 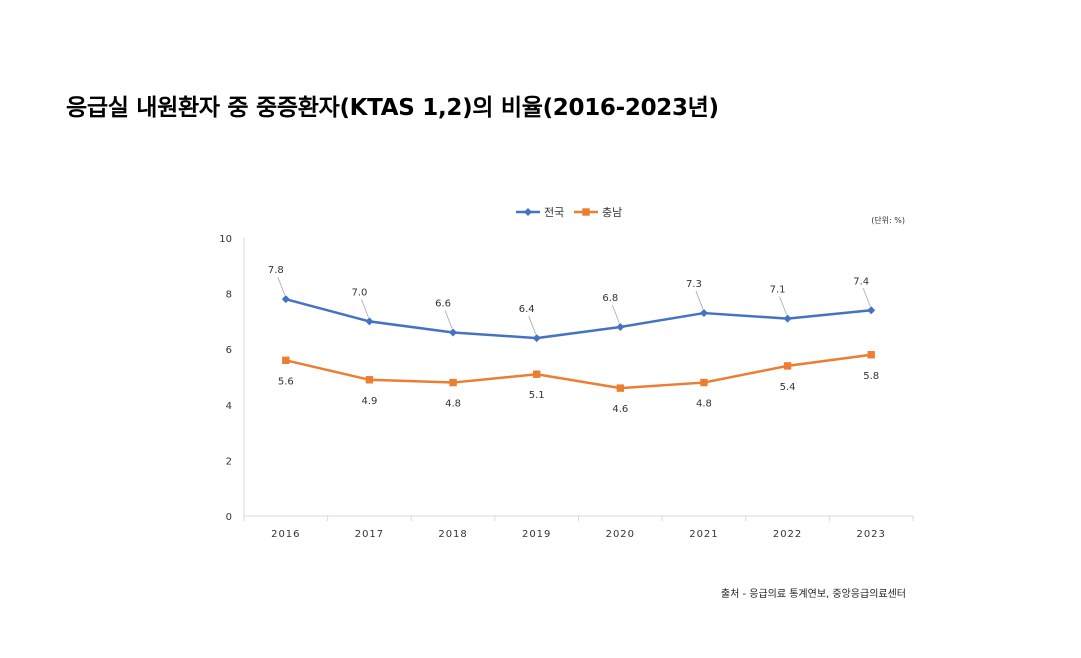 What do you see at coordinates (787, 534) in the screenshot?
I see `x-tick-label: 2022` at bounding box center [787, 534].